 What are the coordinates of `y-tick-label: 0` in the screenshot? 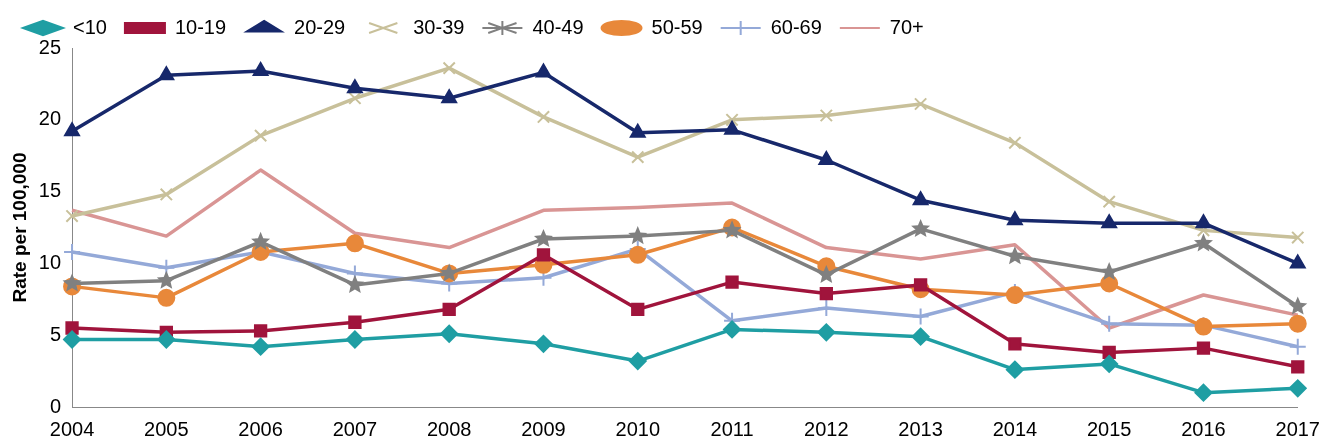 It's located at (55, 405).